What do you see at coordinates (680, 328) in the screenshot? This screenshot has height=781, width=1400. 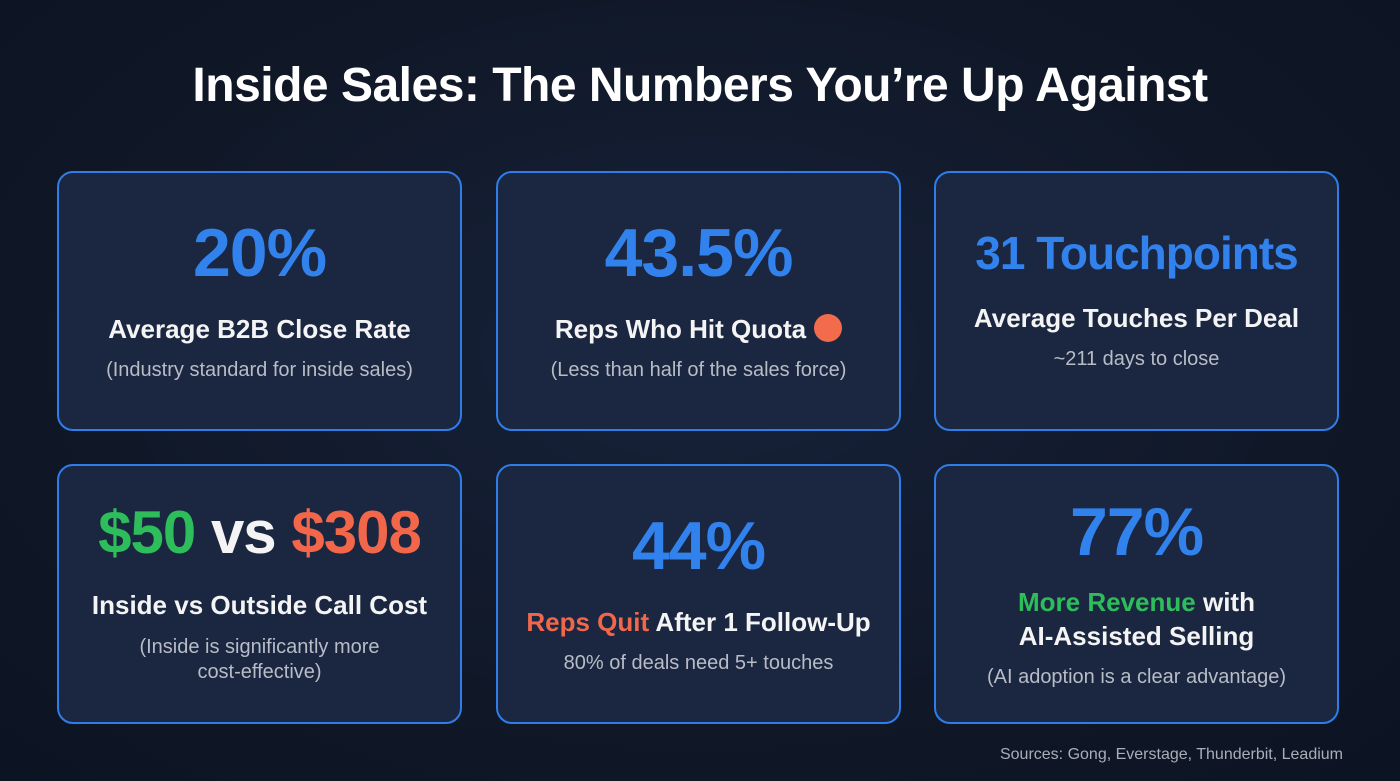 I see `stat-heading: Reps Who Hit Quota` at bounding box center [680, 328].